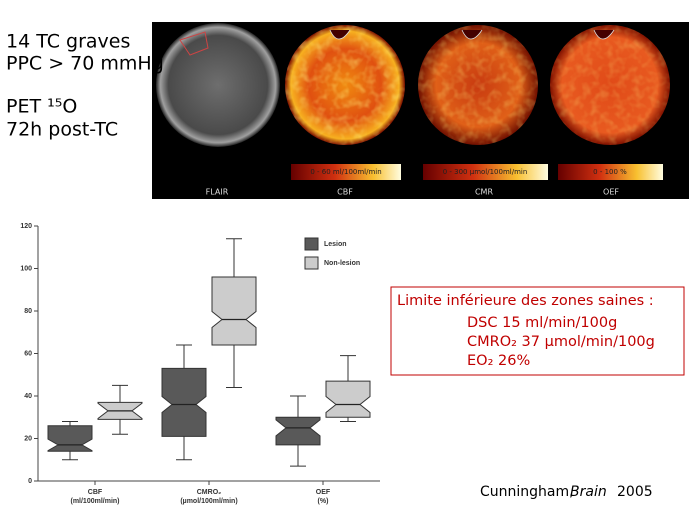 The image size is (689, 517). I want to click on x-tick-unit: (%), so click(323, 501).